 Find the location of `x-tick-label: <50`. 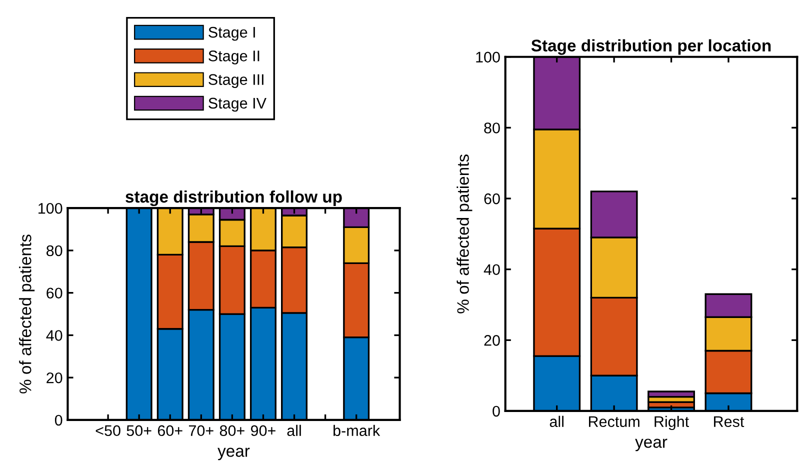

x-tick-label: <50 is located at coordinates (108, 430).